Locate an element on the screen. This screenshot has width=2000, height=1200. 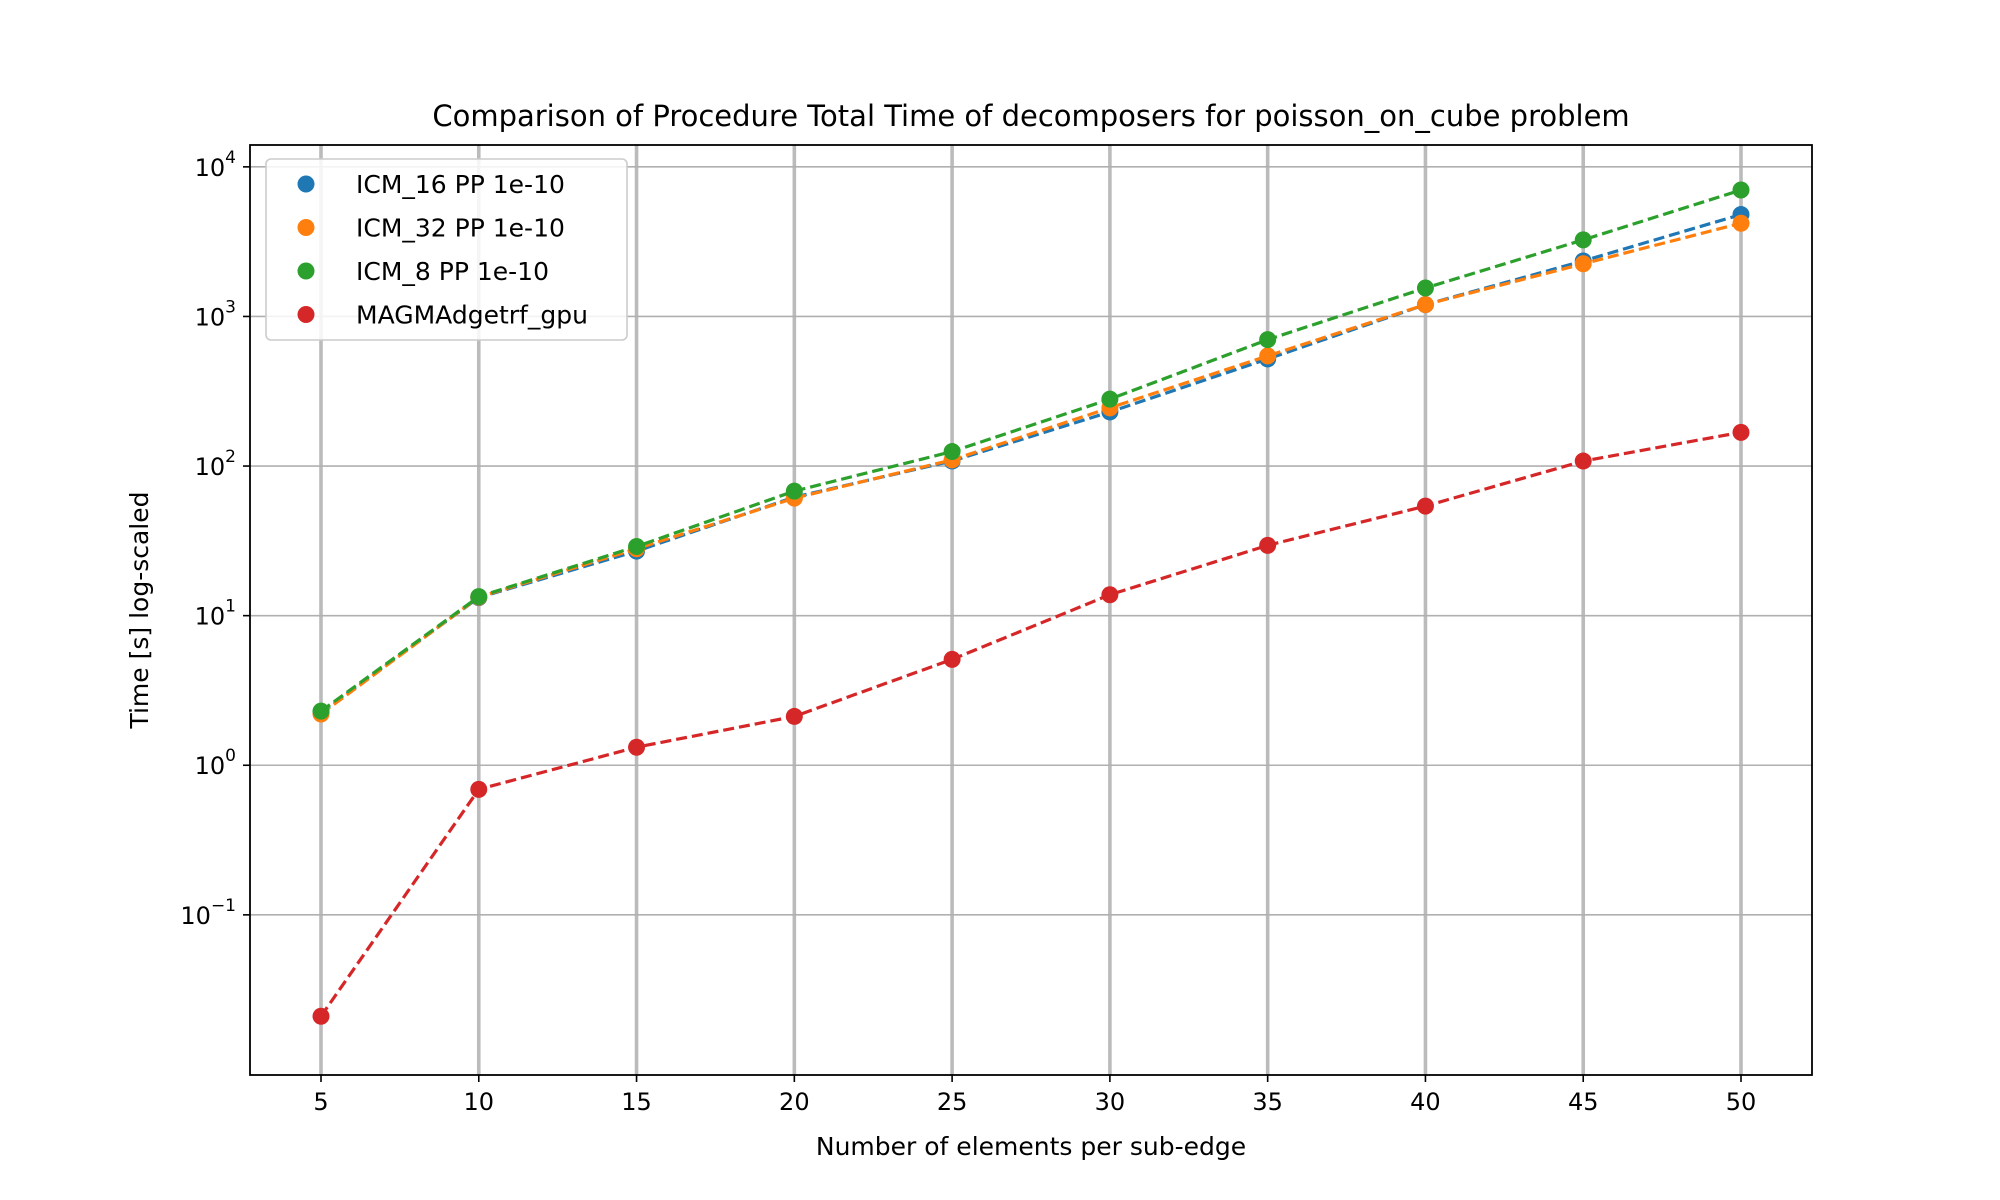
x-axis-label: Number of elements per sub-edge is located at coordinates (1031, 1146).